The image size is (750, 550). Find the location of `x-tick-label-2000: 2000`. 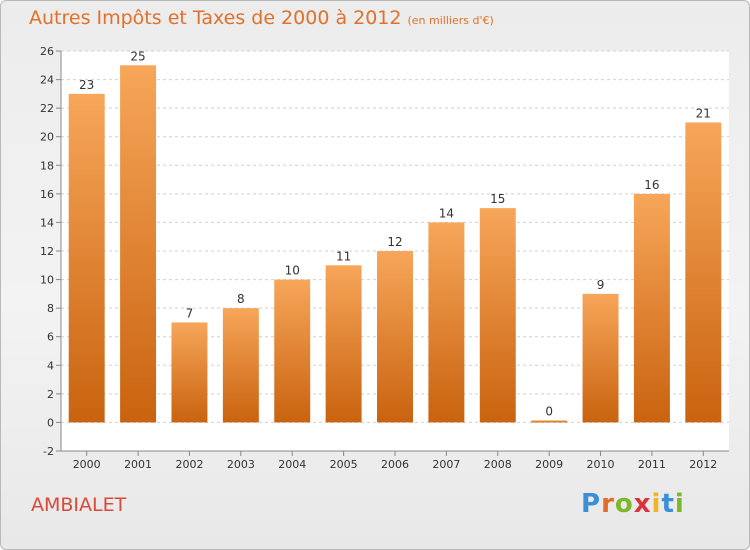

x-tick-label-2000: 2000 is located at coordinates (87, 464).